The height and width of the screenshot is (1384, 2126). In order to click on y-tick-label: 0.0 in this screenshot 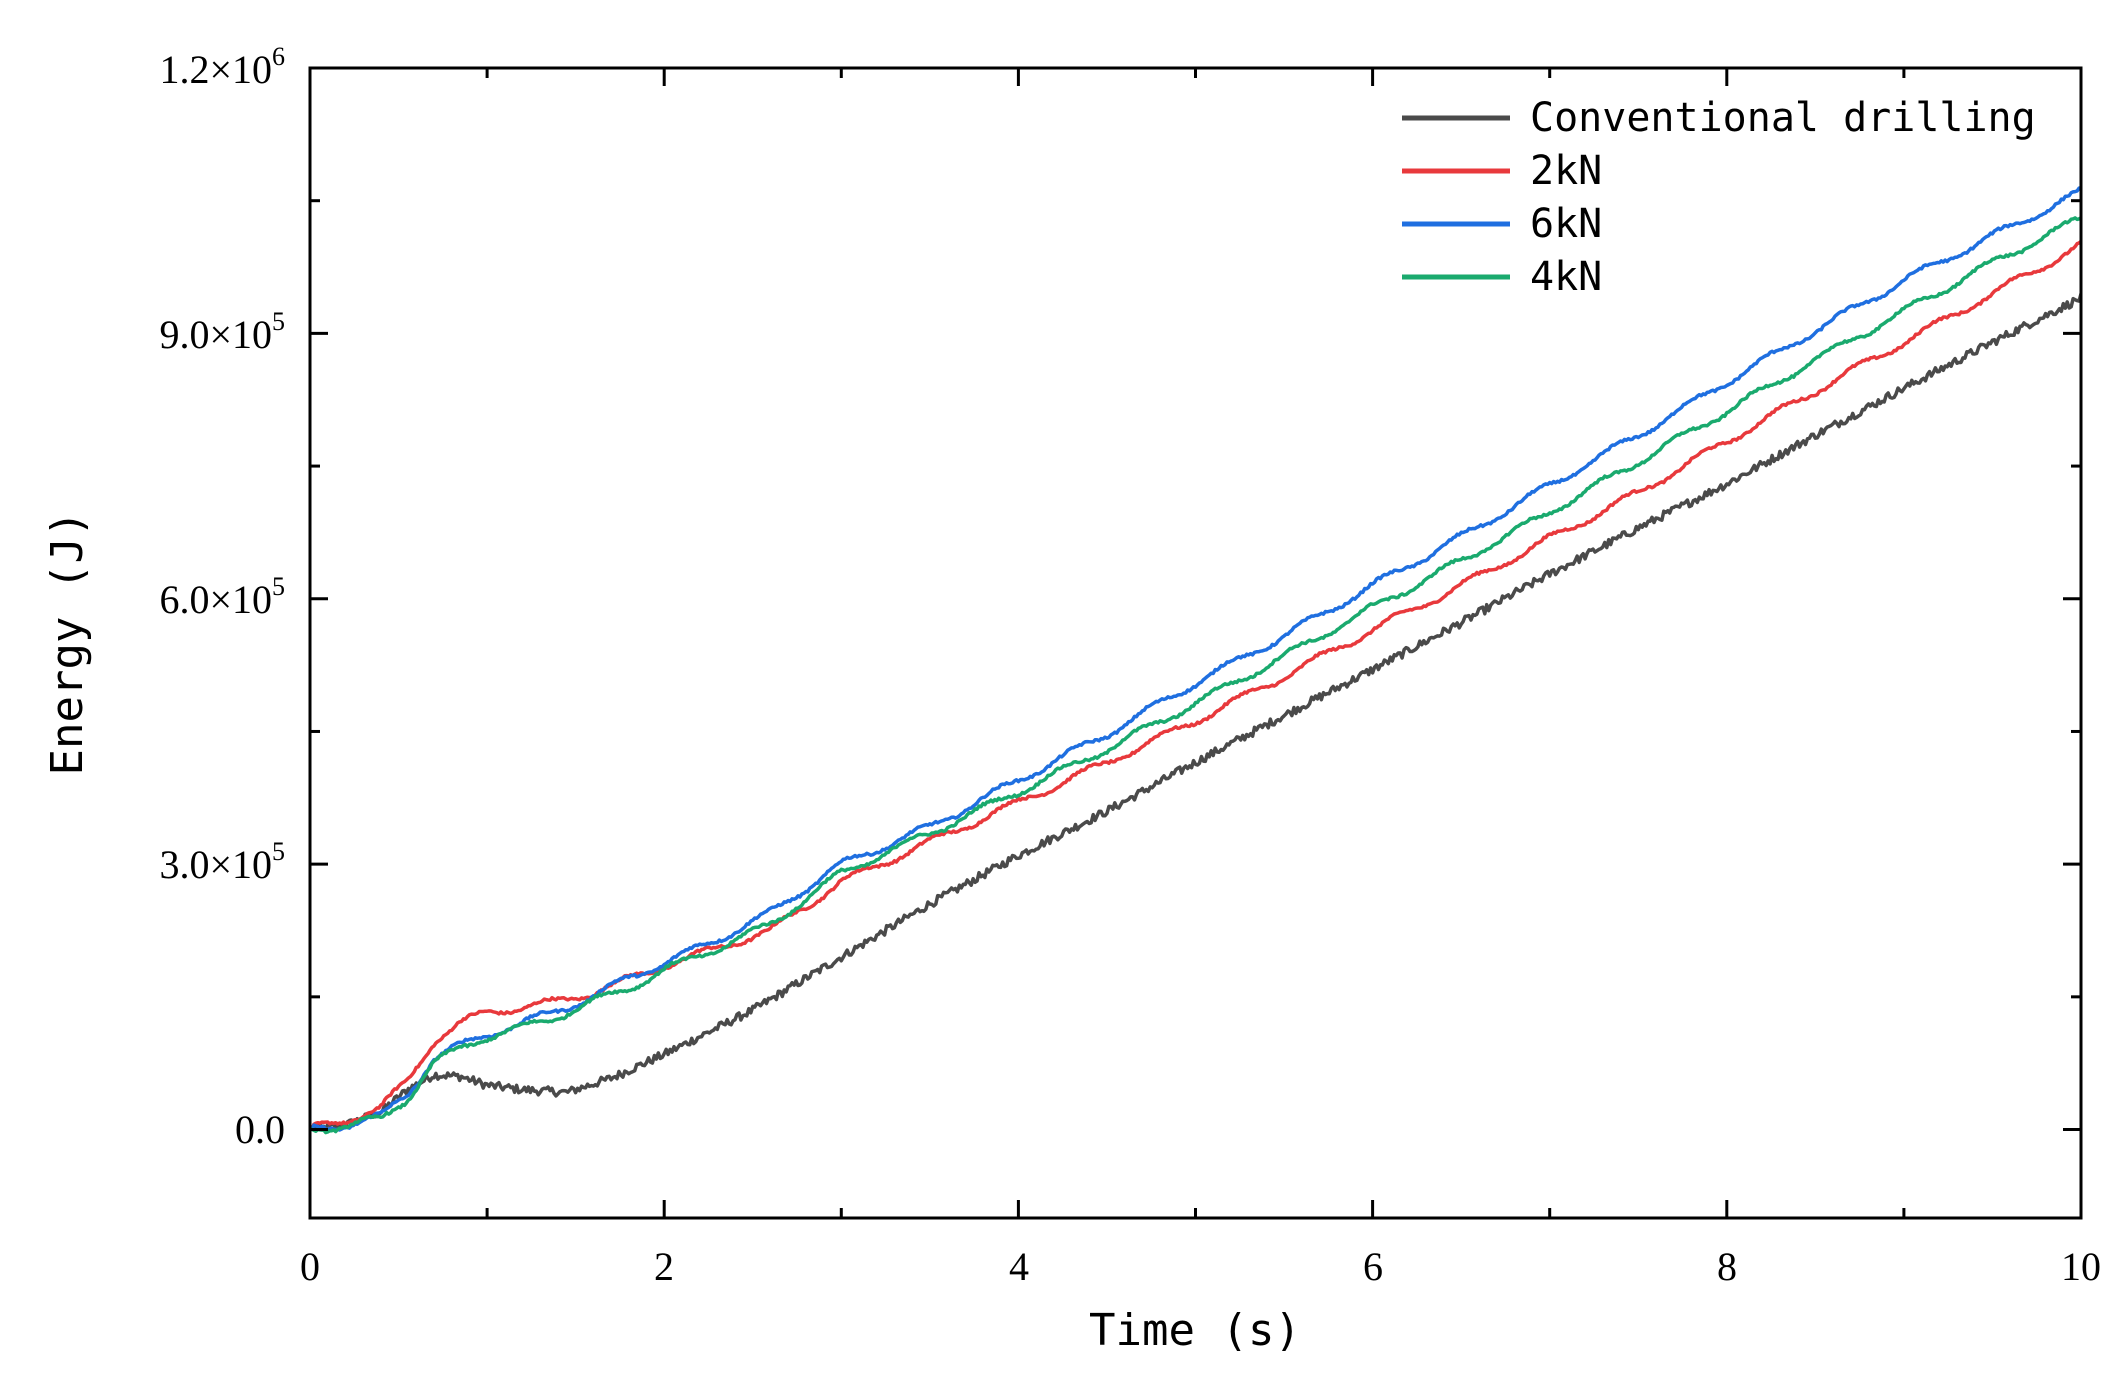, I will do `click(260, 1129)`.